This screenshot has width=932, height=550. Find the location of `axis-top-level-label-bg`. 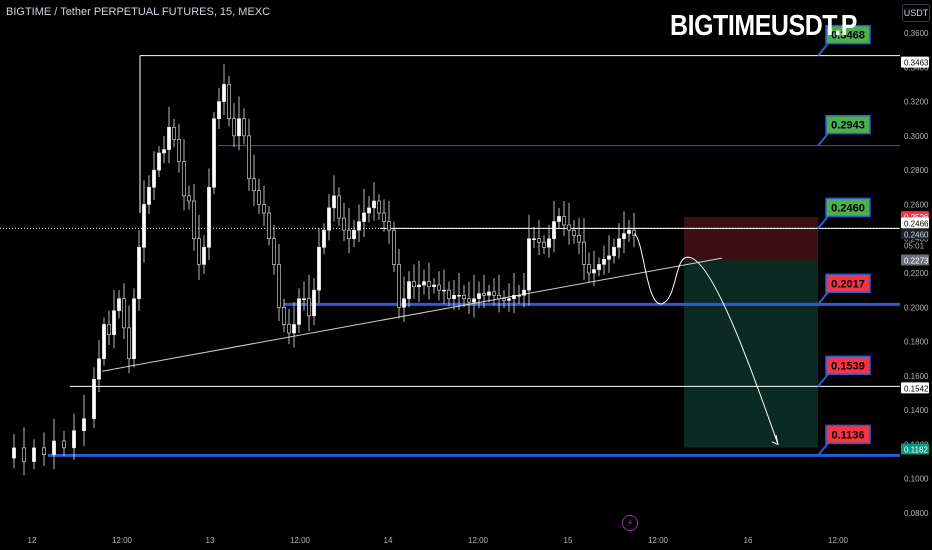

axis-top-level-label-bg is located at coordinates (915, 62).